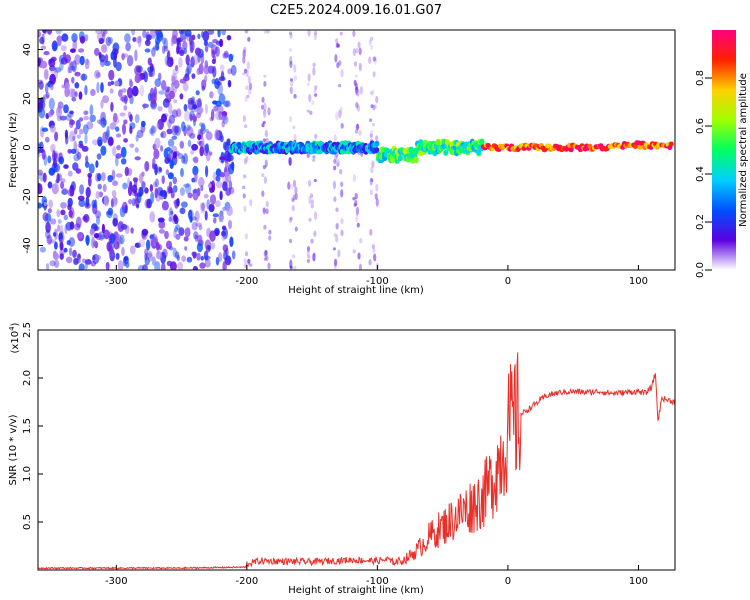  Describe the element at coordinates (638, 281) in the screenshot. I see `spectrogram-x-tick-label: 100` at that location.